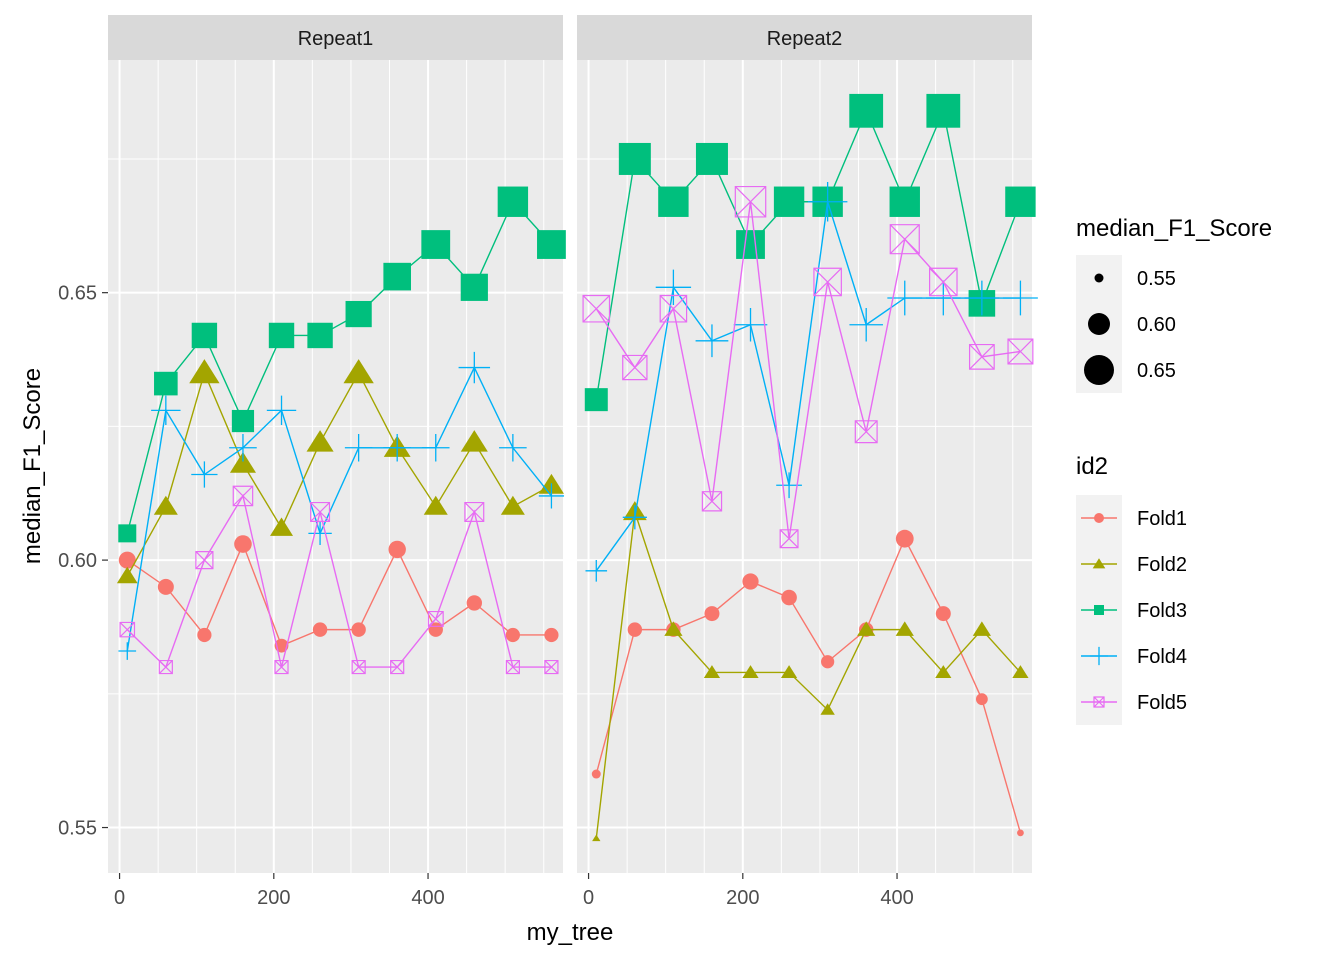  What do you see at coordinates (1174, 304) in the screenshot?
I see `size-legend: median_F1_Score 0.55 0.60 0.65` at bounding box center [1174, 304].